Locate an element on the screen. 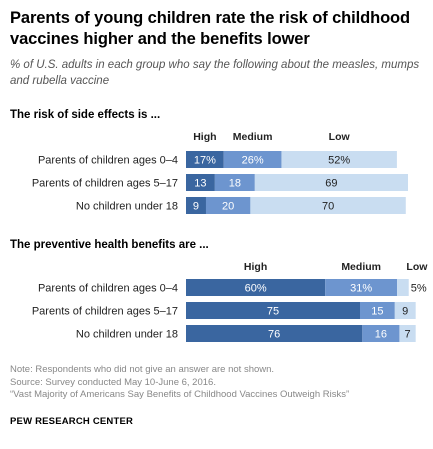 This screenshot has width=433, height=449. value-label-medium: 26% is located at coordinates (253, 161).